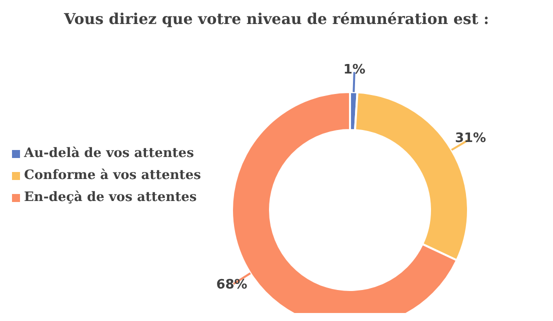 This screenshot has width=553, height=321. What do you see at coordinates (276, 19) in the screenshot?
I see `chart-title: Vous diriez que votre niveau de rémunération est :` at bounding box center [276, 19].